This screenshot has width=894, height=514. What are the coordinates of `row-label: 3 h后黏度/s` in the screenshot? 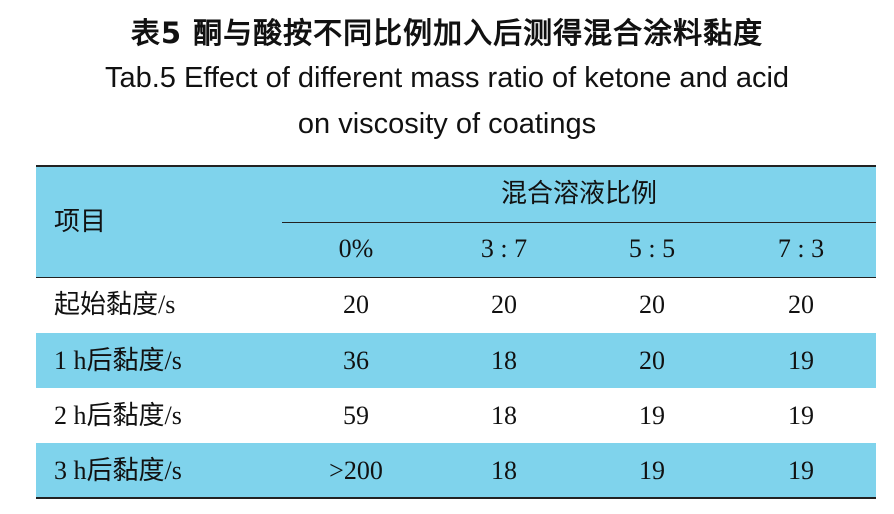 It's located at (118, 470).